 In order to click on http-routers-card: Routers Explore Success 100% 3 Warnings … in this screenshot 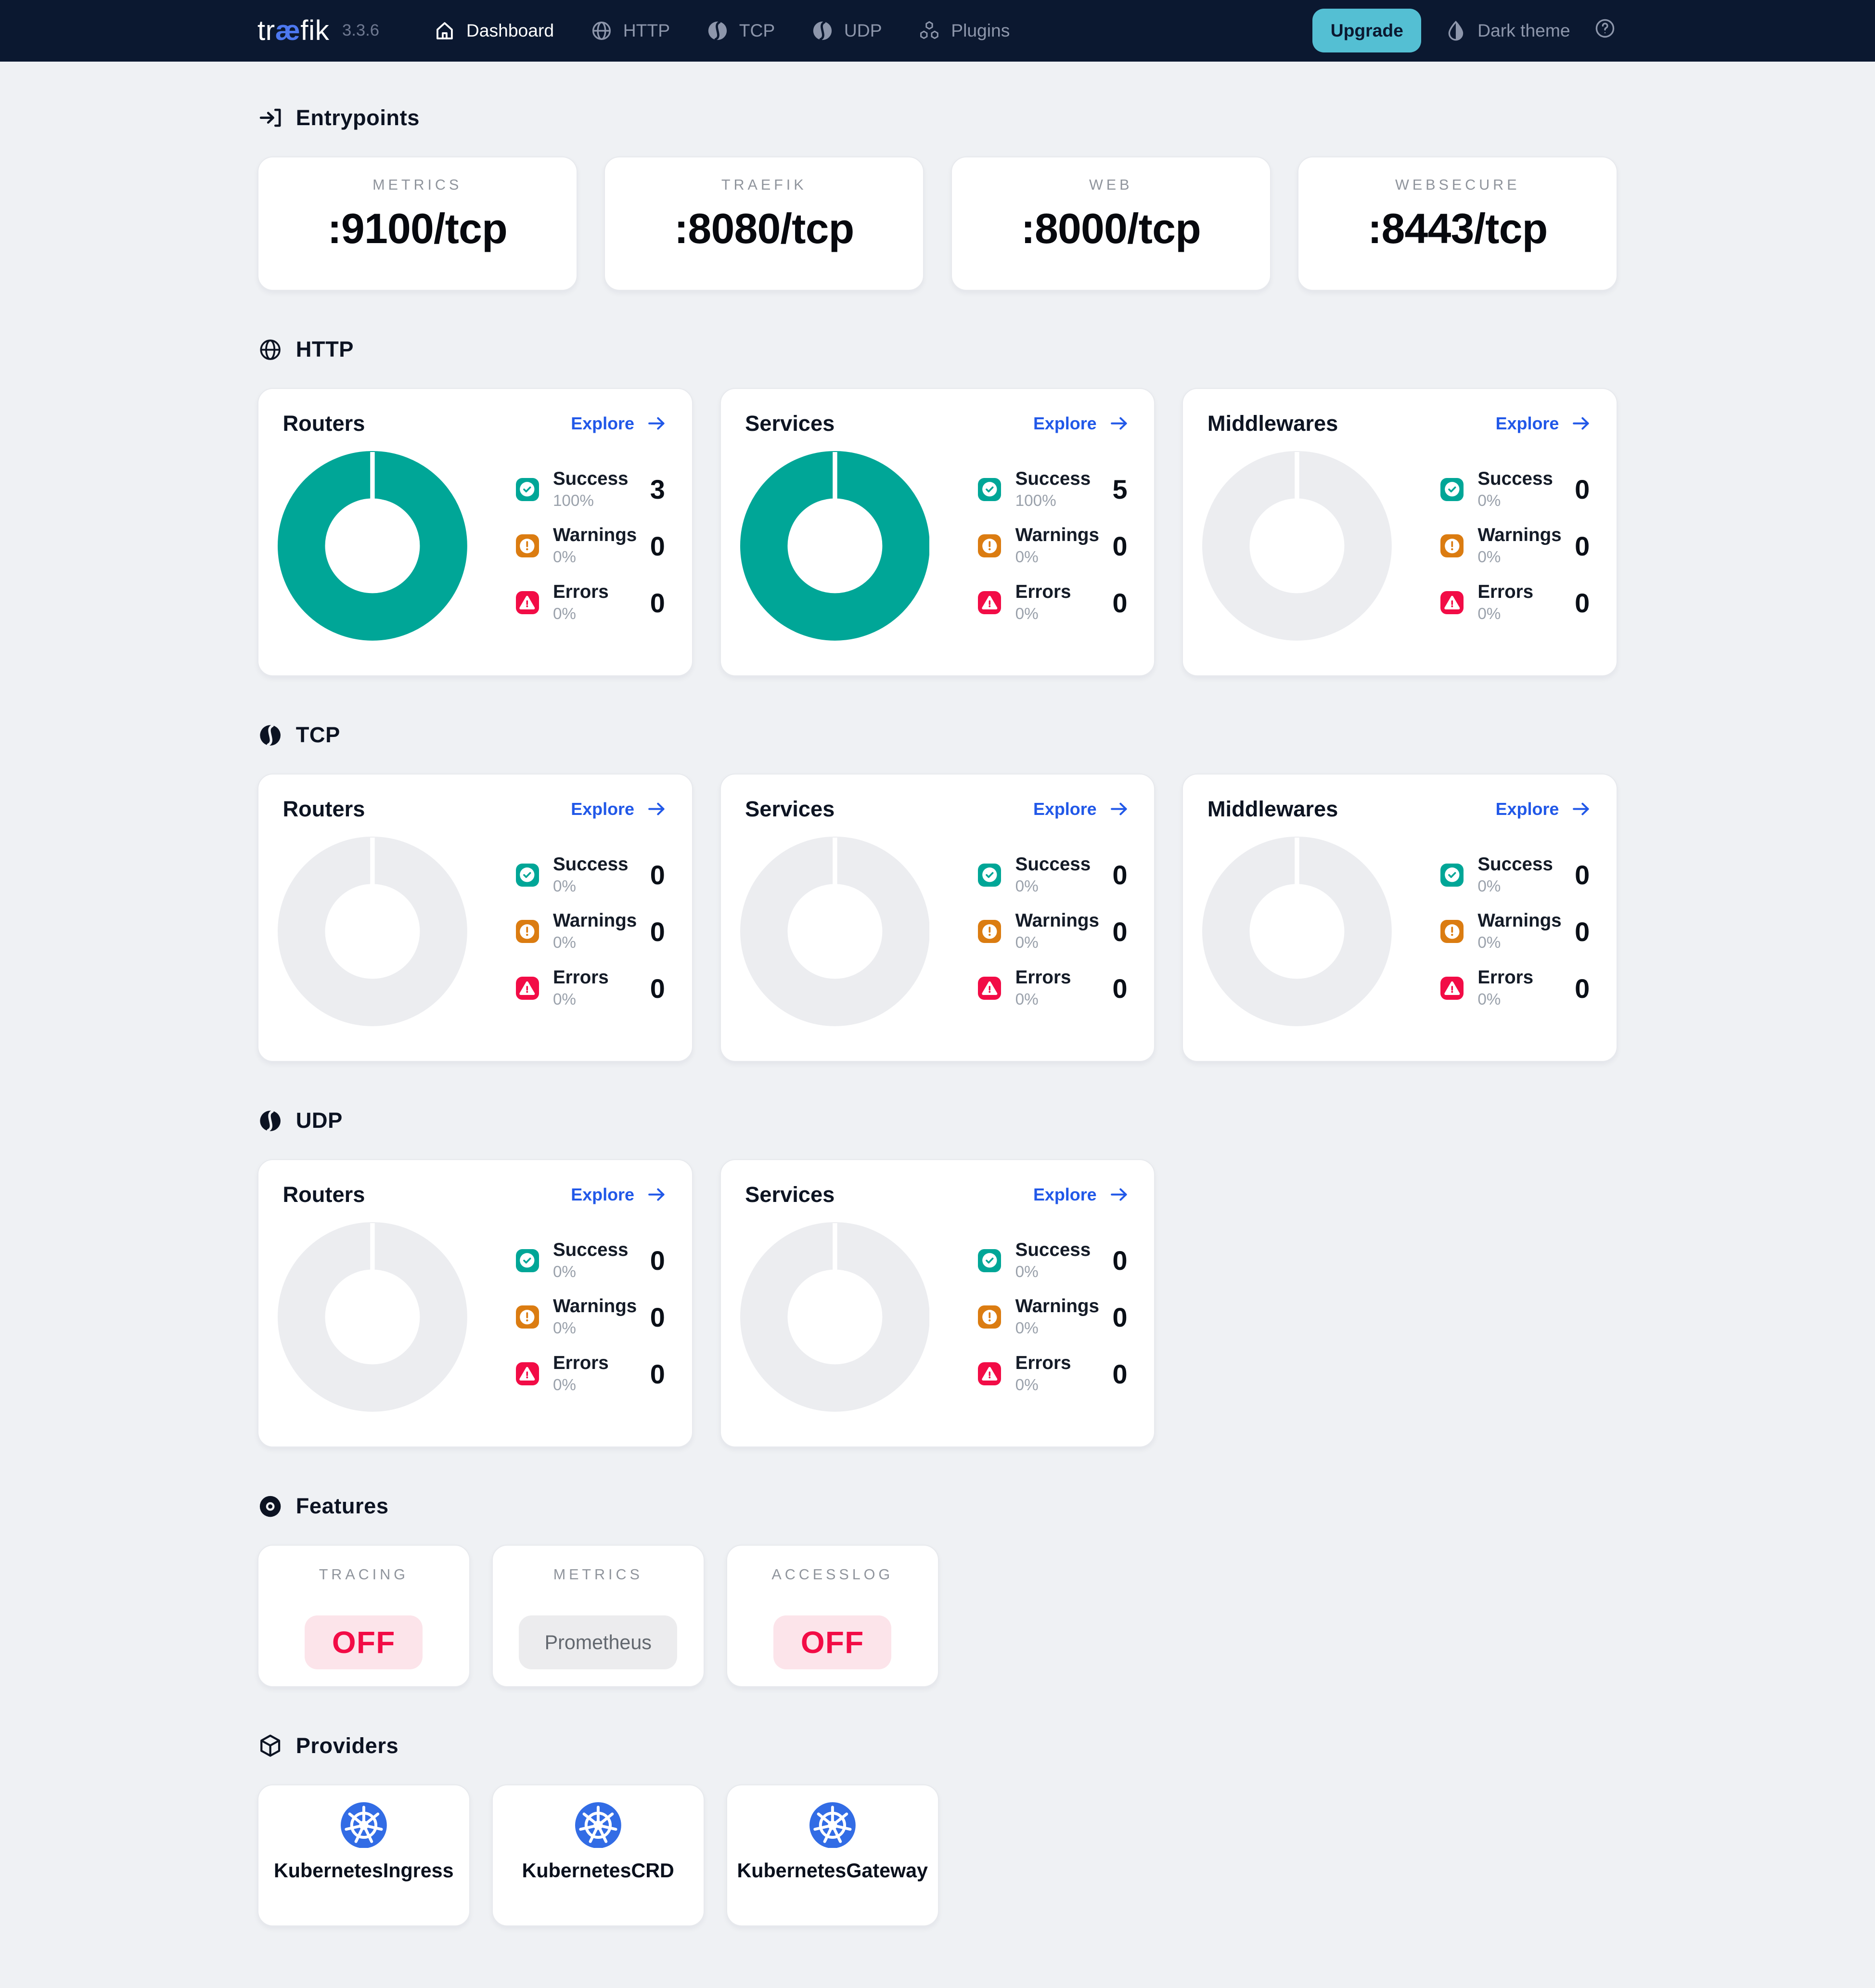, I will do `click(475, 532)`.